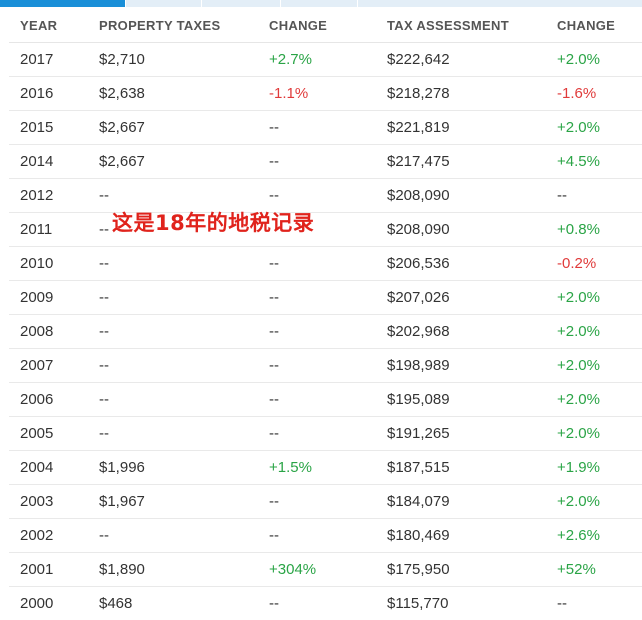  I want to click on tax-assessment-cell: $184,079, so click(461, 502).